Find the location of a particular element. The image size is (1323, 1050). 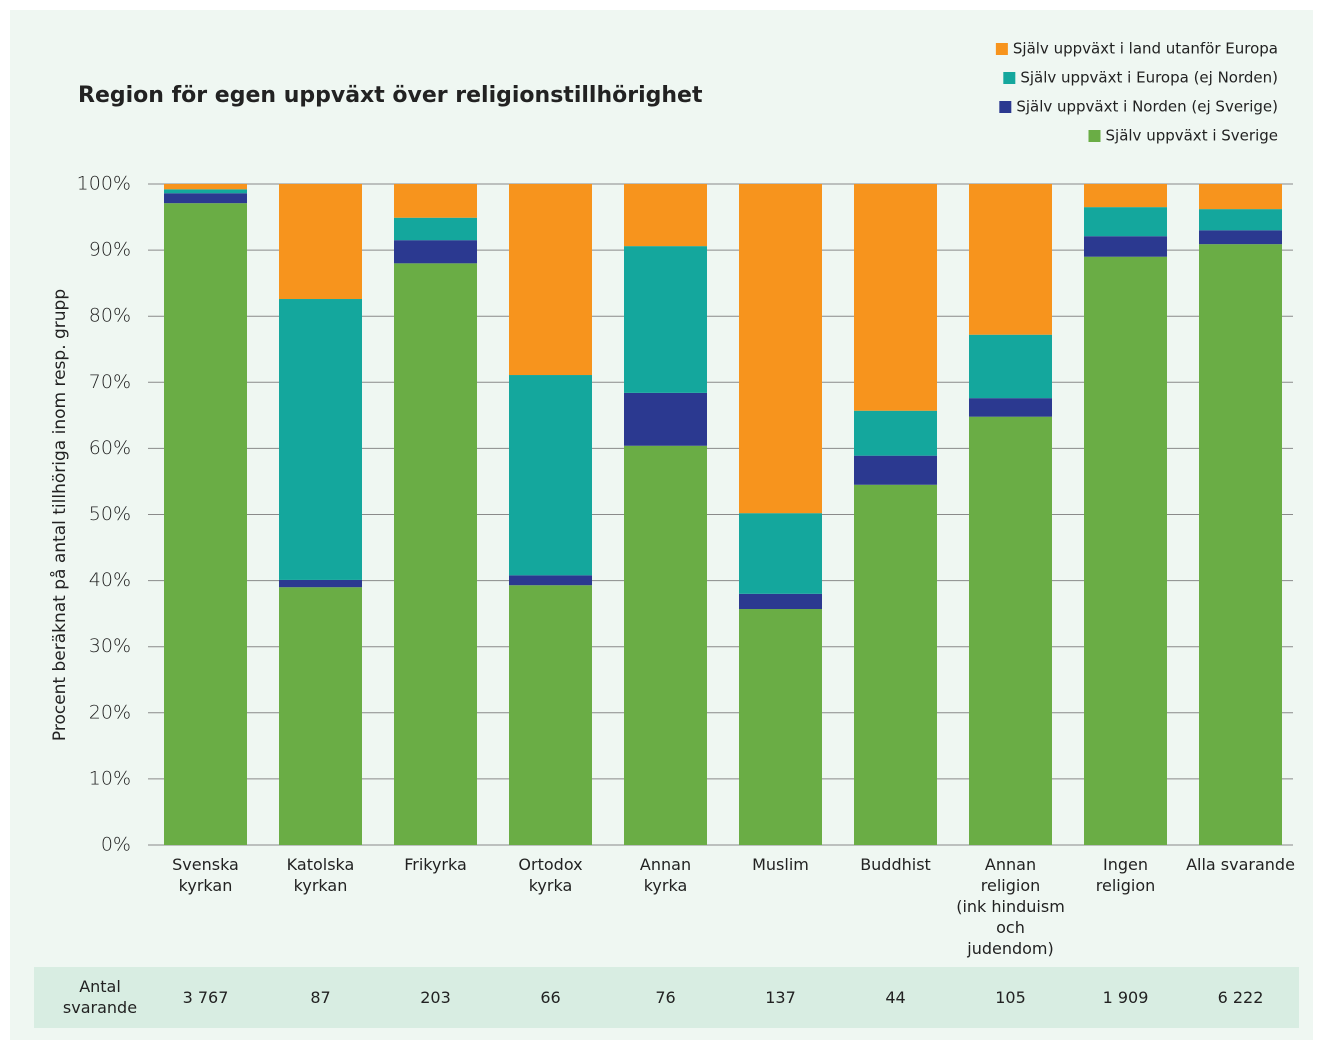

y-tick-label: 30% is located at coordinates (110, 646).